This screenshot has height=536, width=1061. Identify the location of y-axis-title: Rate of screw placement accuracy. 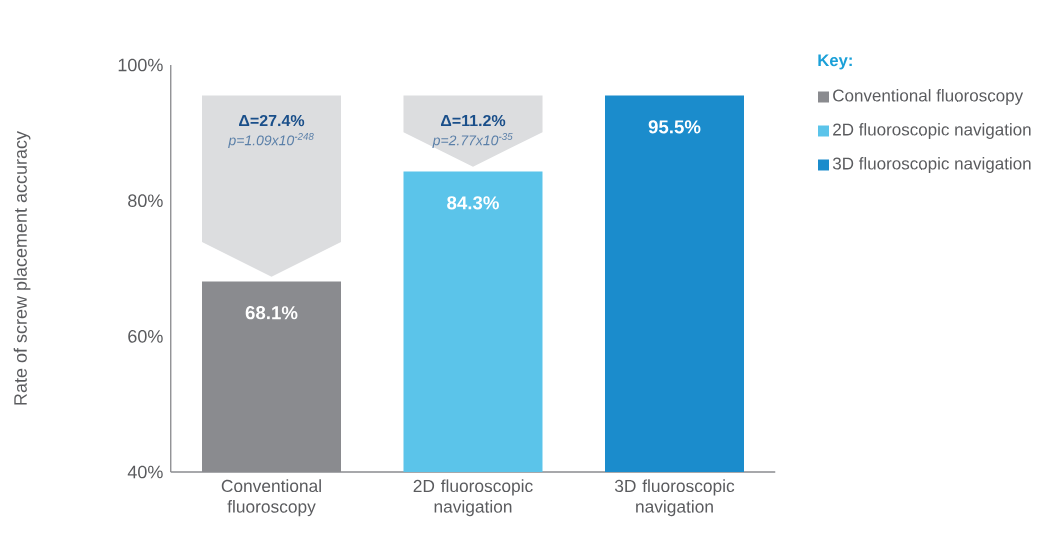
(22, 268).